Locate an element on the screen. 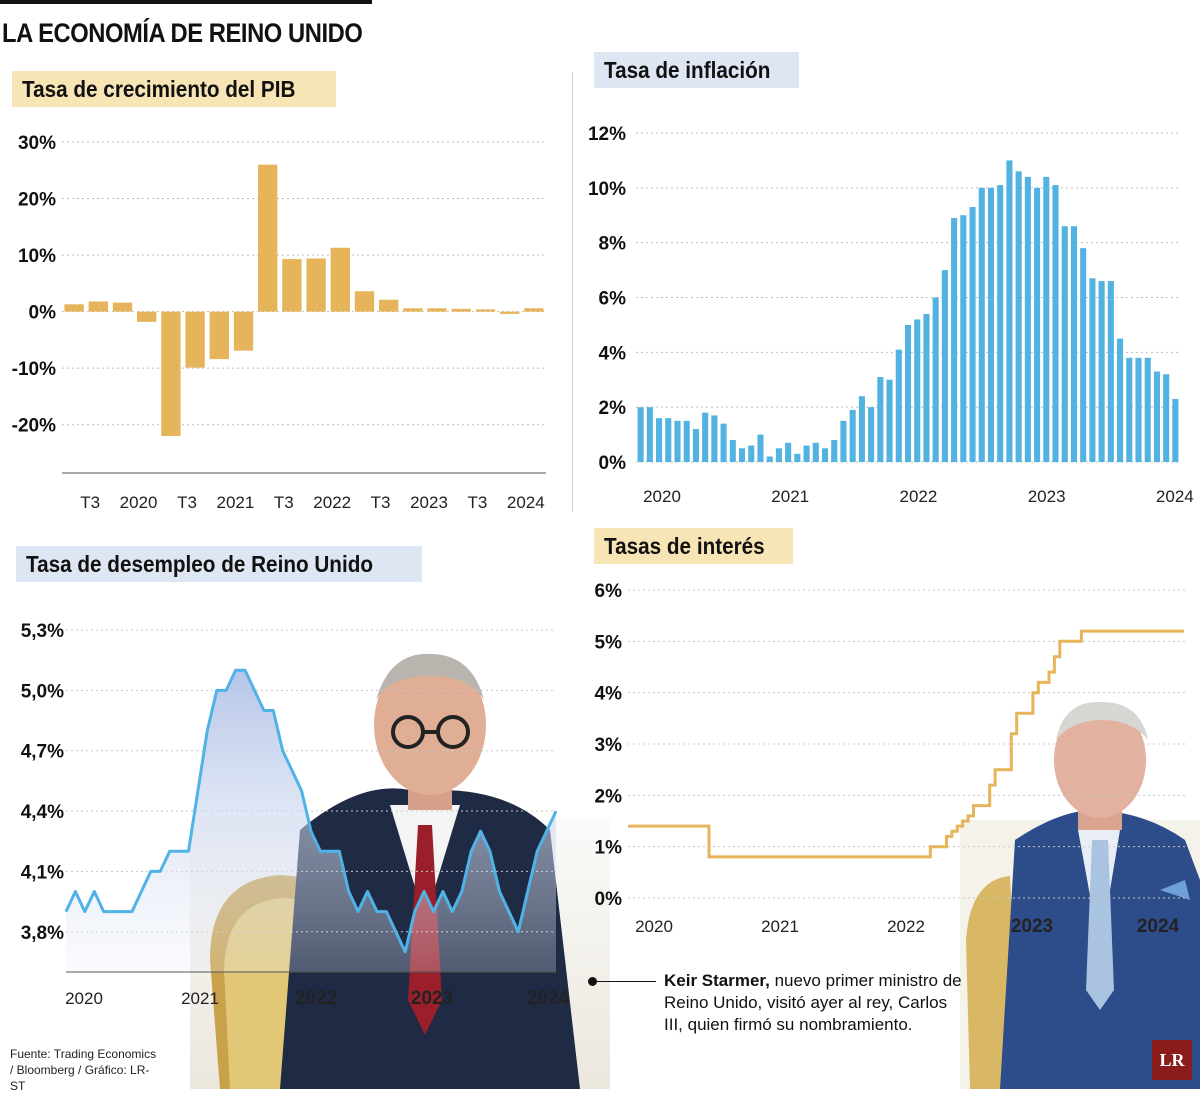 This screenshot has width=1200, height=1094. desempleo-xtick: 2021 is located at coordinates (200, 998).